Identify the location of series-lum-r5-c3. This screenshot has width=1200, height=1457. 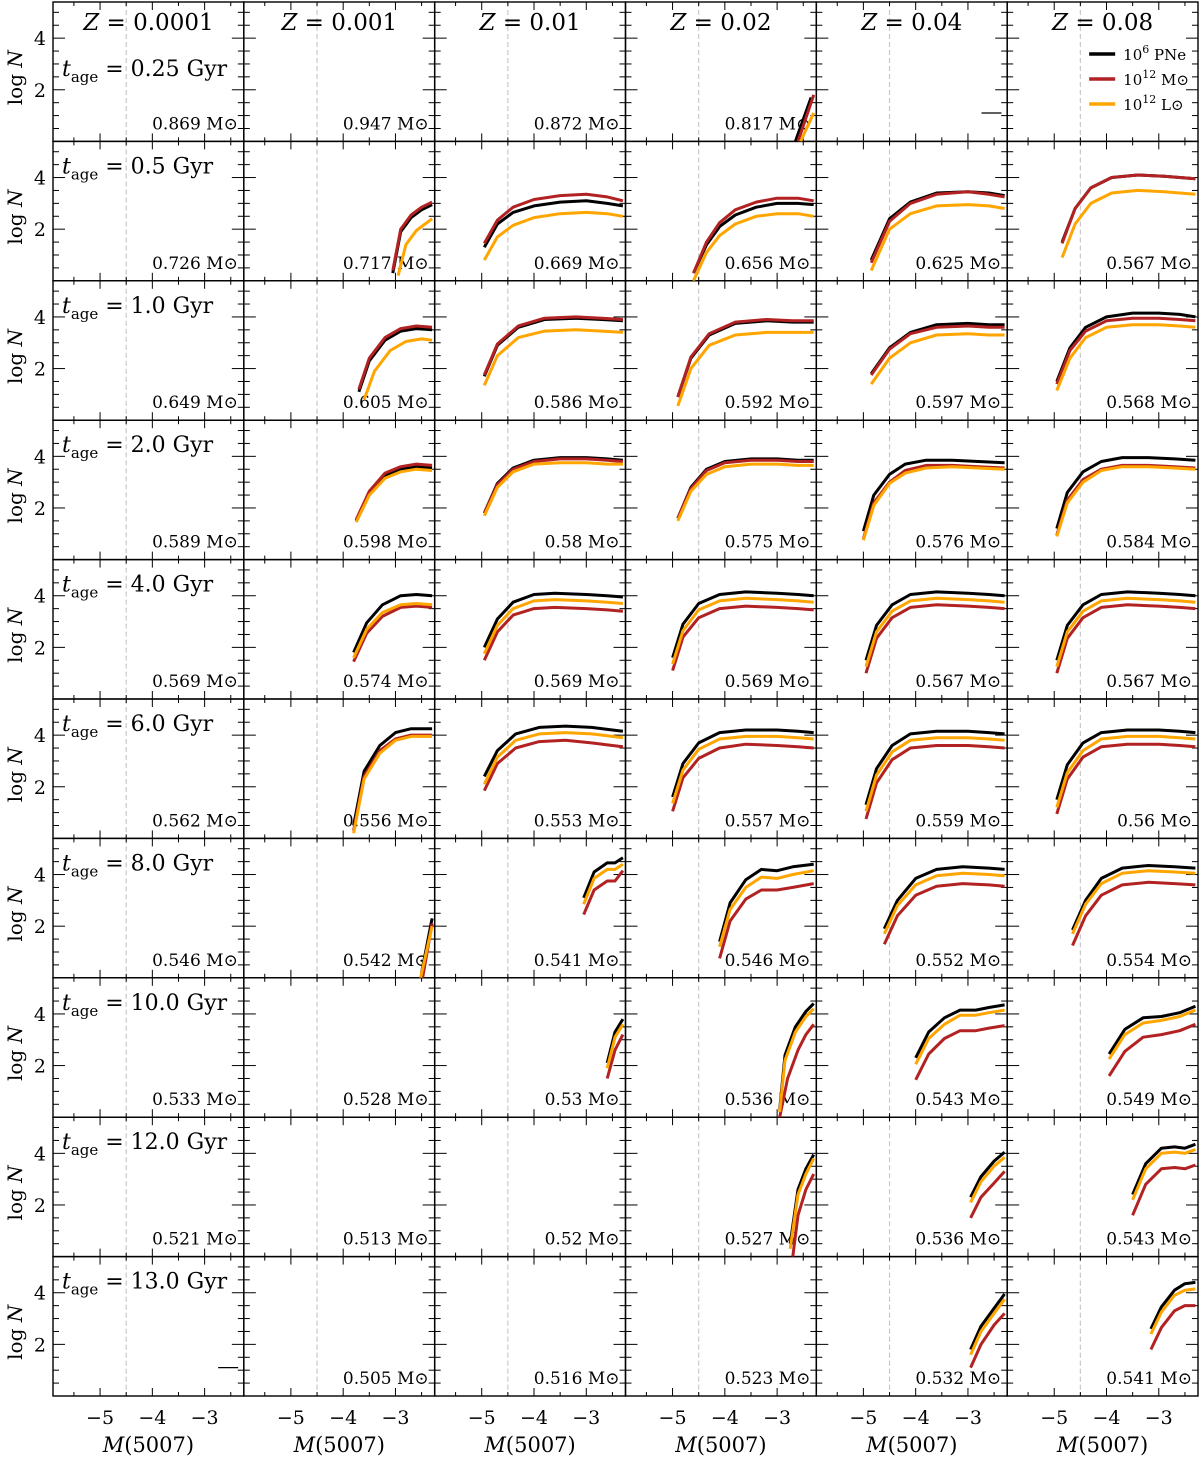
(742, 769).